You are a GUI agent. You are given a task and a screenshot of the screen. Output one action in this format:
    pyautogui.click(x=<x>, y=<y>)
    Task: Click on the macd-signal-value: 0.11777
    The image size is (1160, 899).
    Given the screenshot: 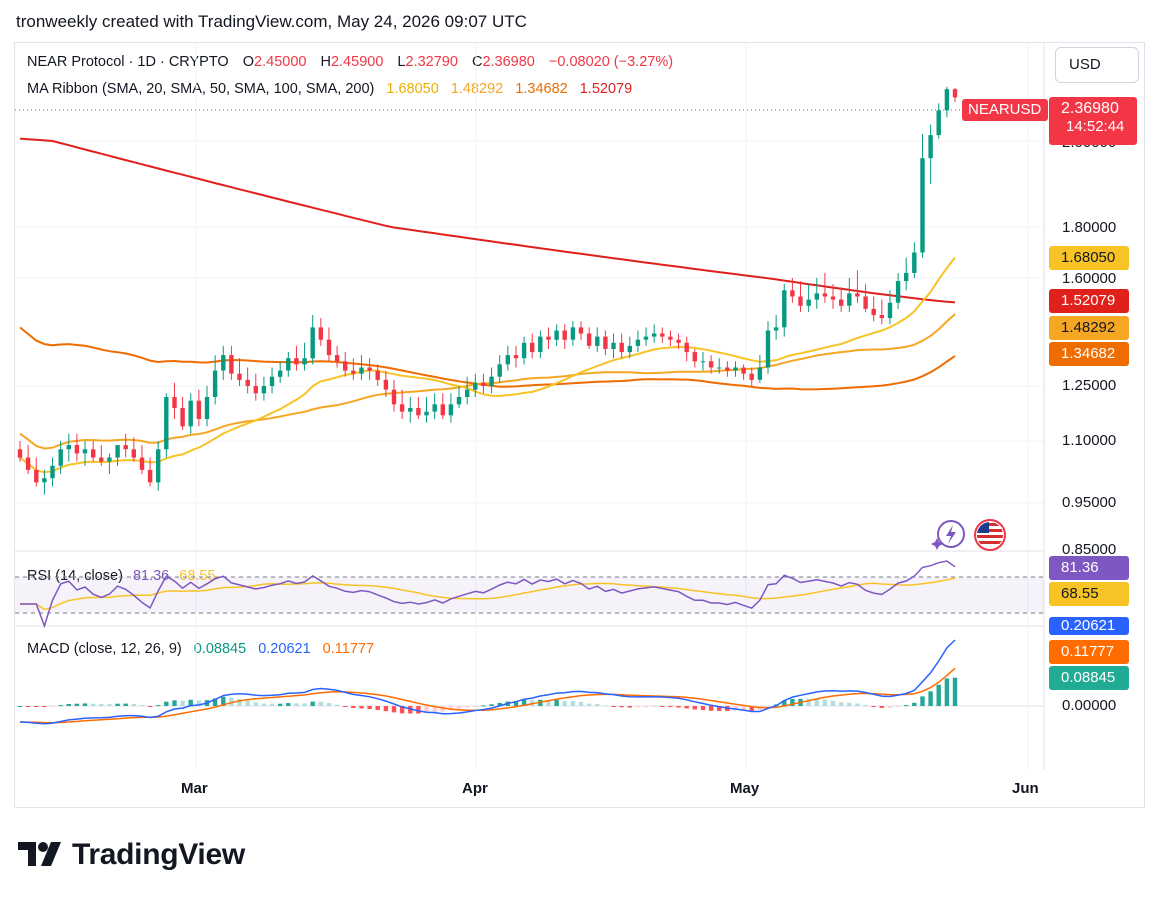 What is the action you would take?
    pyautogui.click(x=348, y=649)
    